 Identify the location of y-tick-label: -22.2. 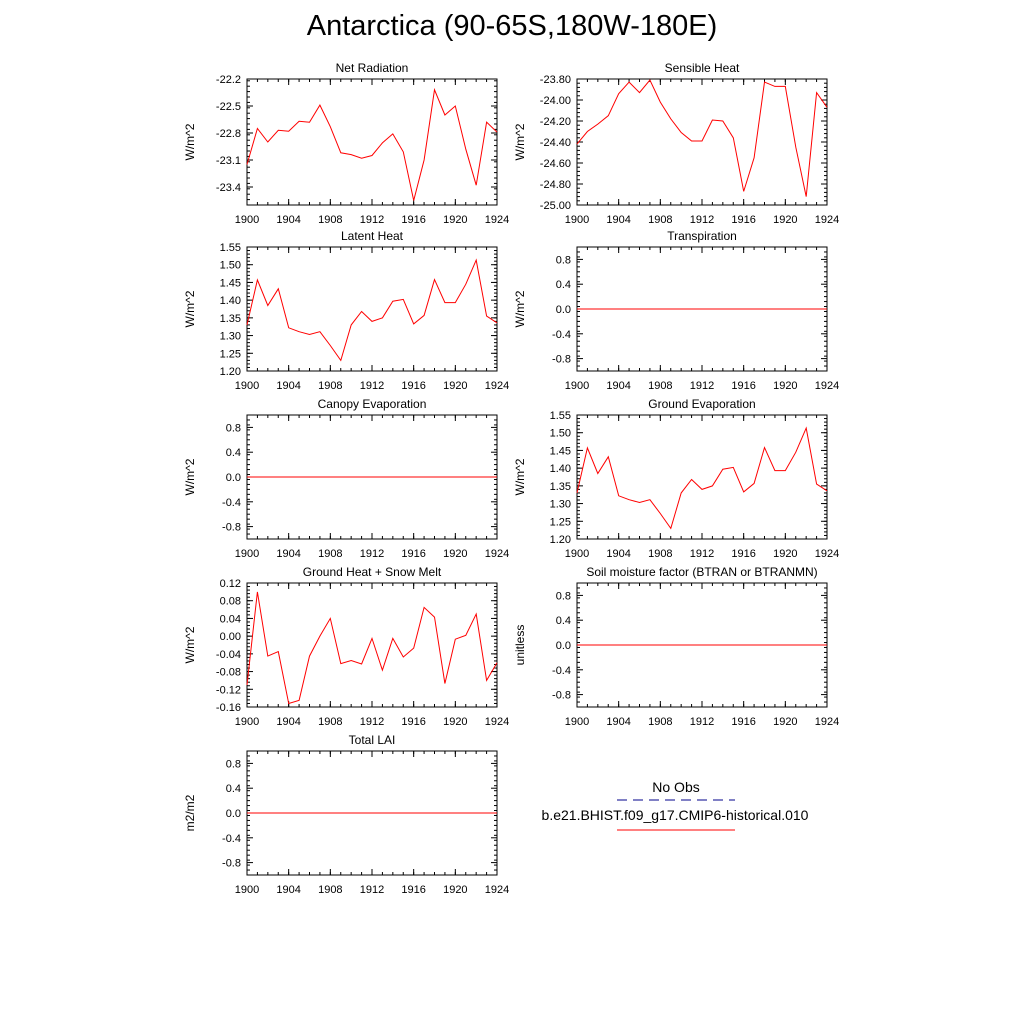
(228, 80).